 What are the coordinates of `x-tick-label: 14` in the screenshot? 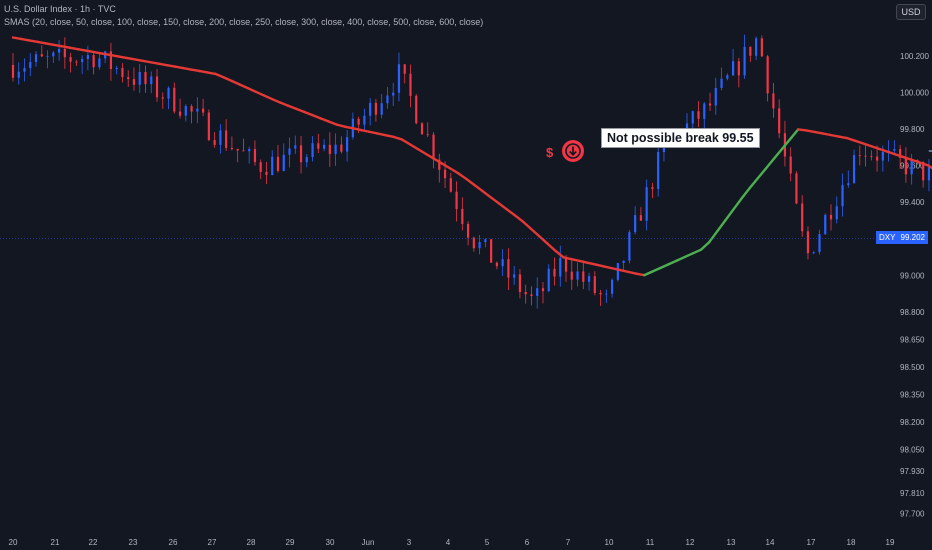 It's located at (770, 542).